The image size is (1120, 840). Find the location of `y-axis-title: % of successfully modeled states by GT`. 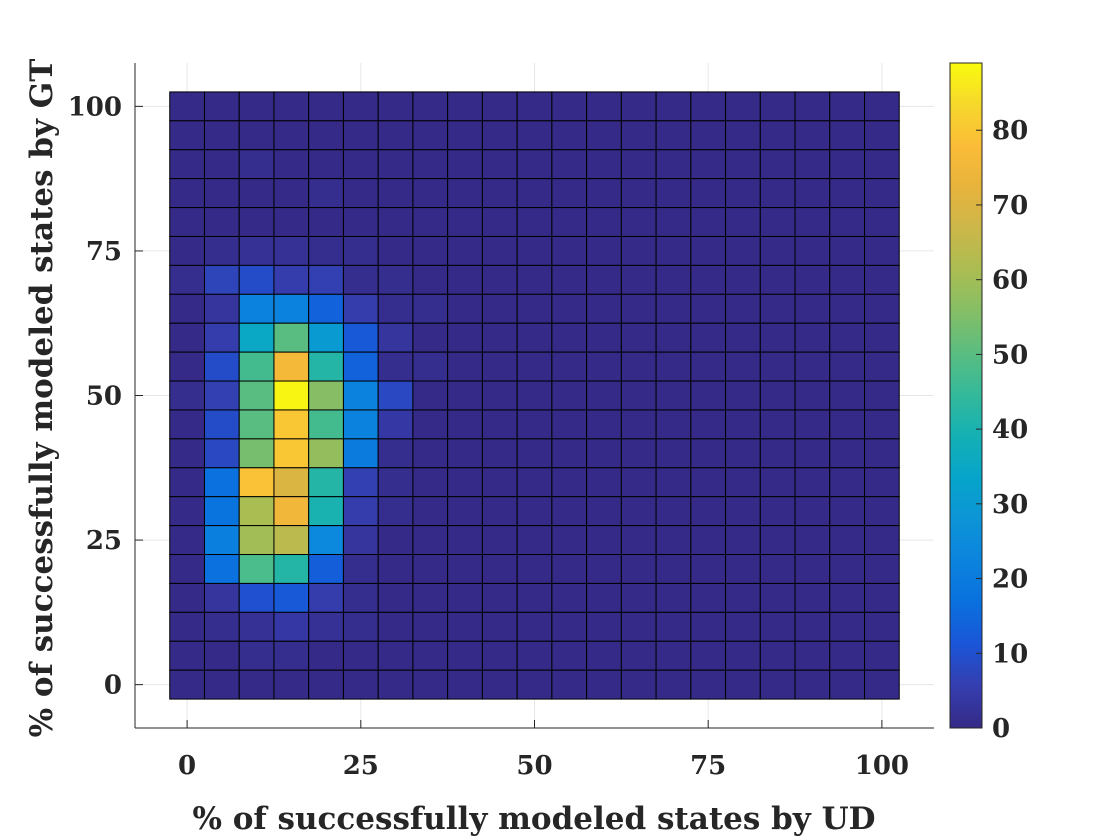

y-axis-title: % of successfully modeled states by GT is located at coordinates (42, 398).